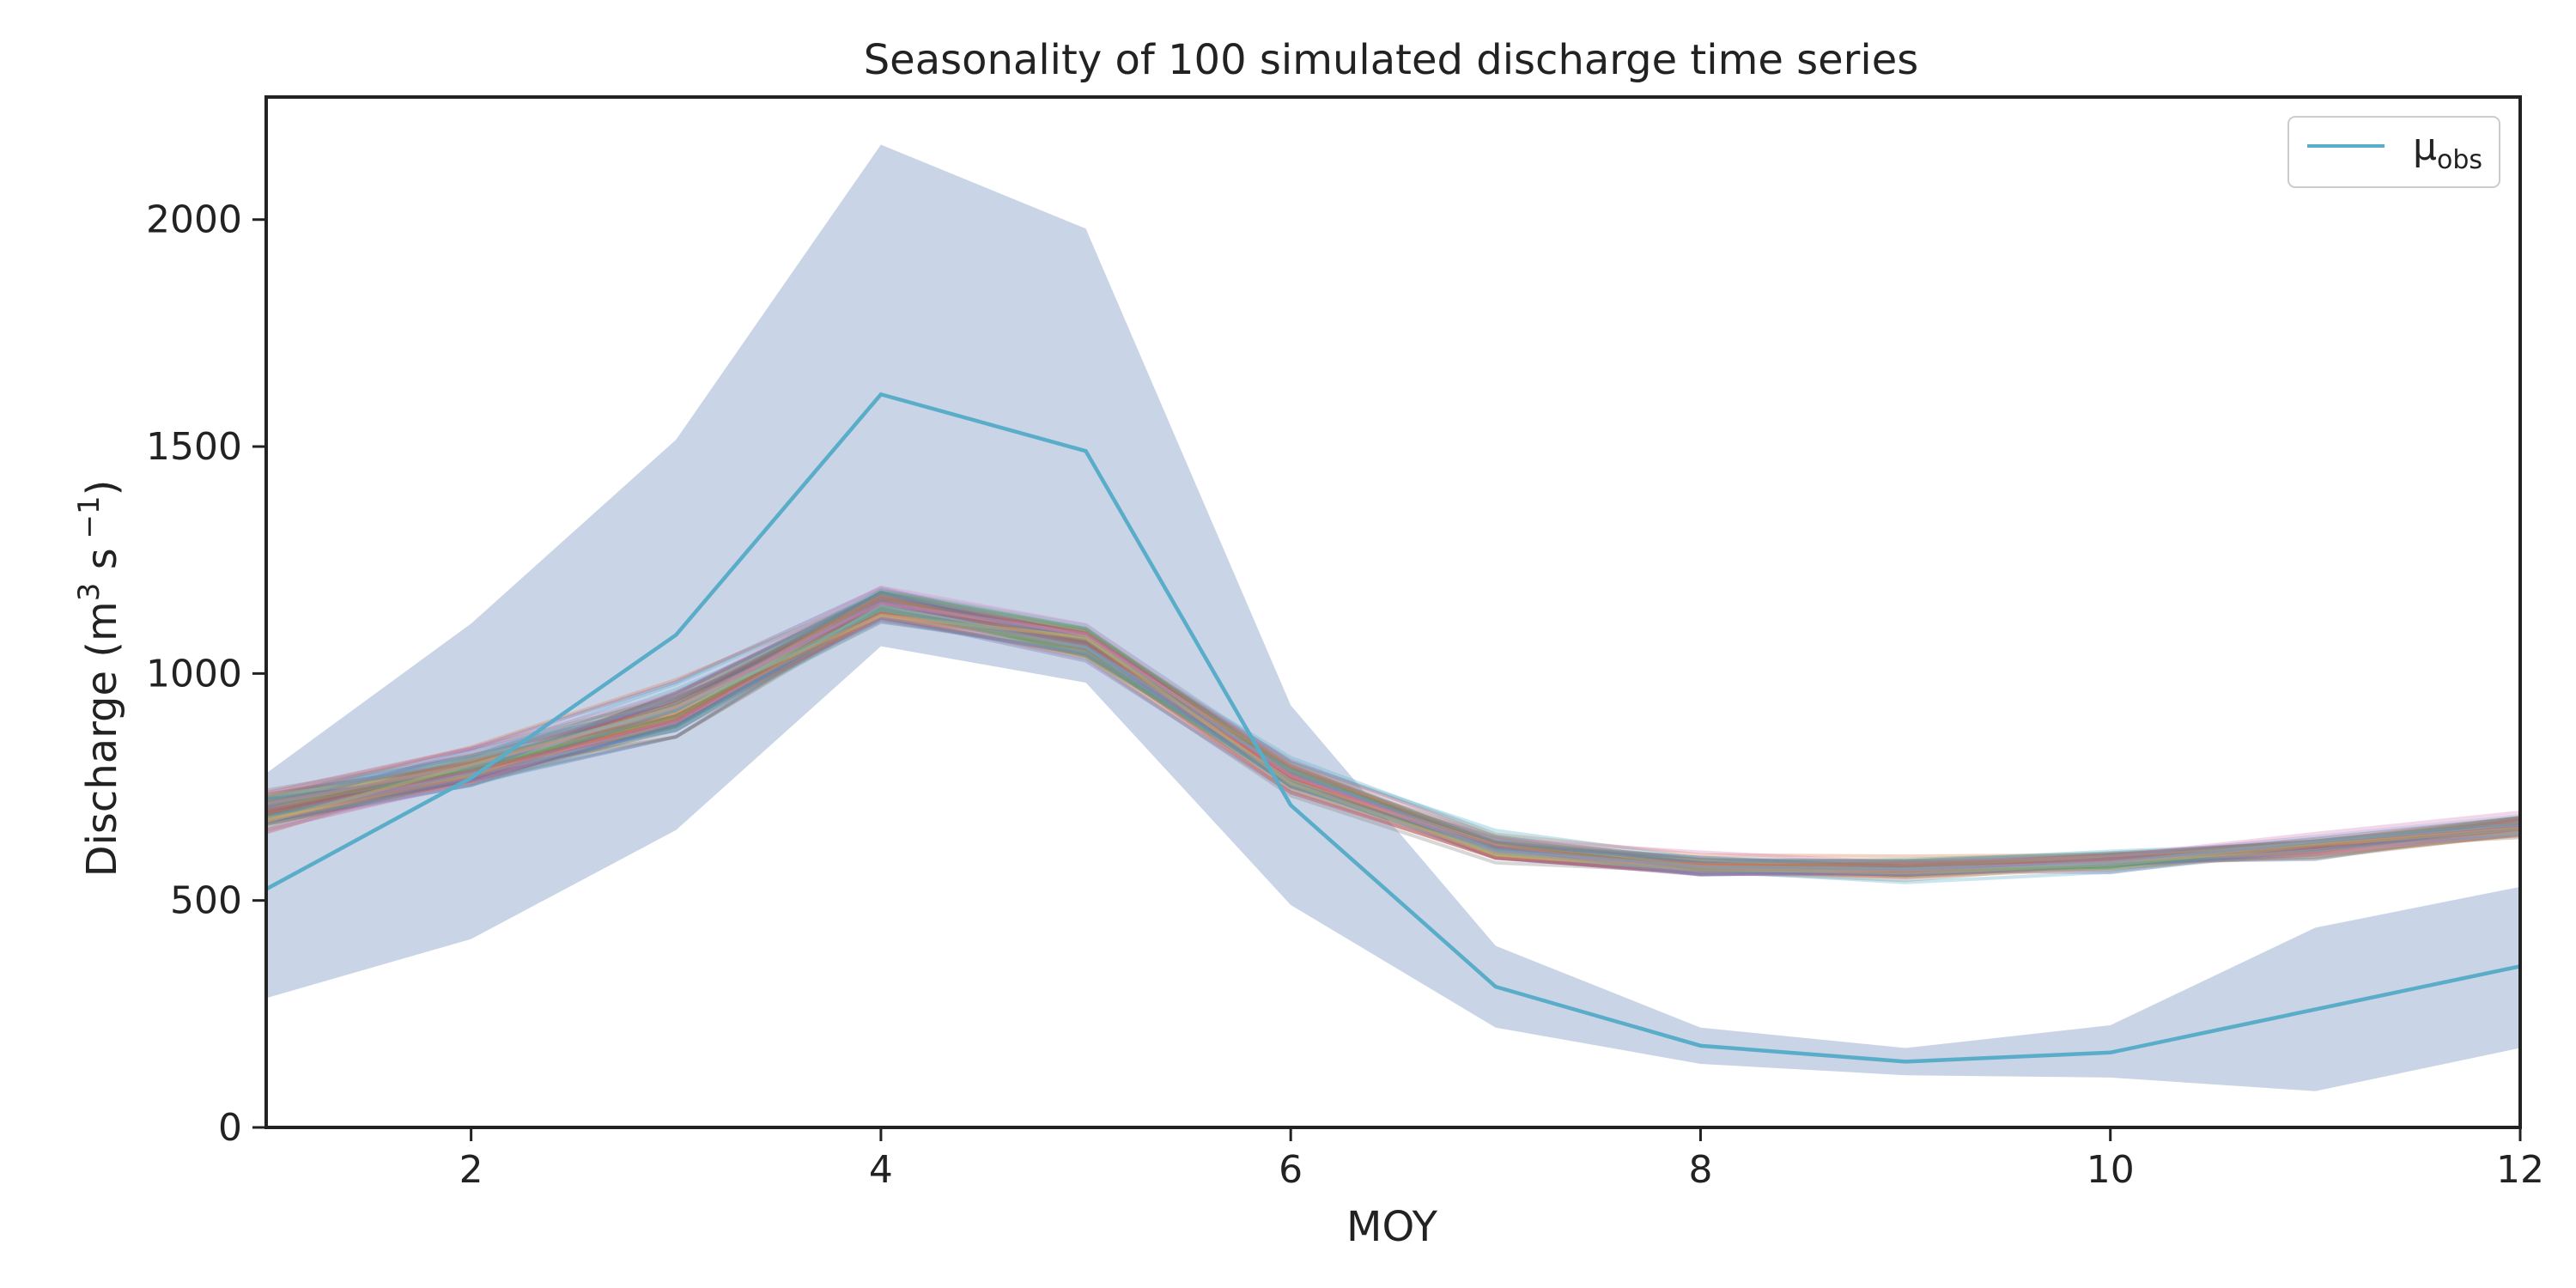 The image size is (2576, 1288). I want to click on legend-label-sub: obs, so click(2459, 160).